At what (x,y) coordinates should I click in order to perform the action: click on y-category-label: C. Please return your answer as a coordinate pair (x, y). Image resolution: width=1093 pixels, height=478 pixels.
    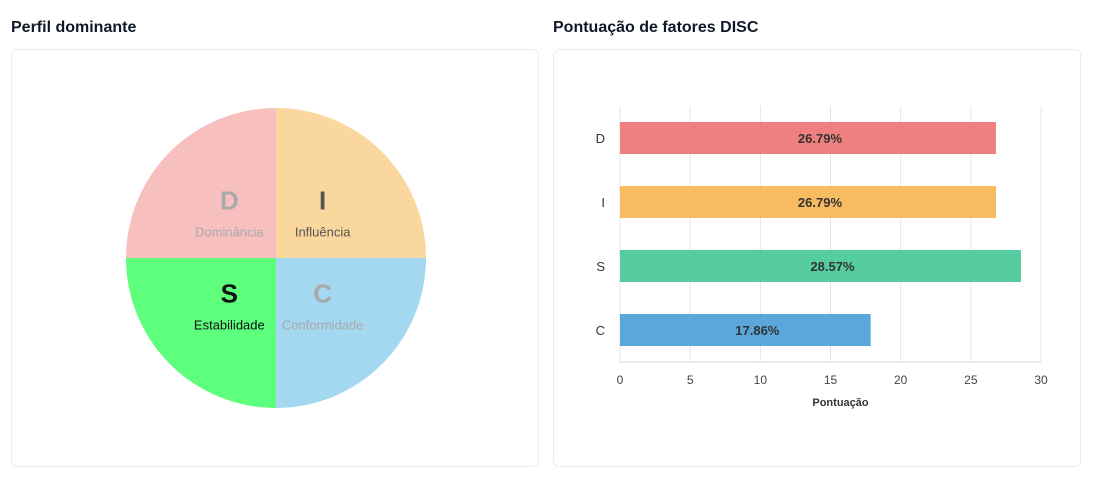
    Looking at the image, I should click on (600, 330).